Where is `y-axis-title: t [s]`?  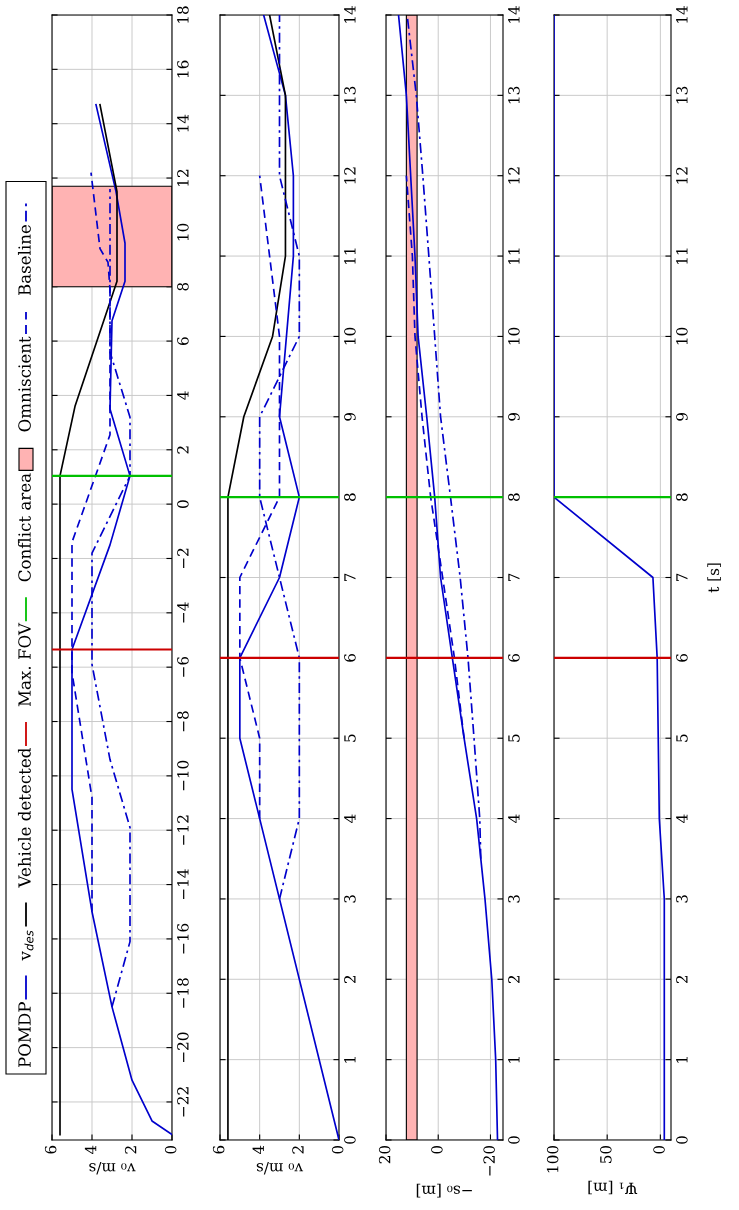
y-axis-title: t [s] is located at coordinates (714, 578).